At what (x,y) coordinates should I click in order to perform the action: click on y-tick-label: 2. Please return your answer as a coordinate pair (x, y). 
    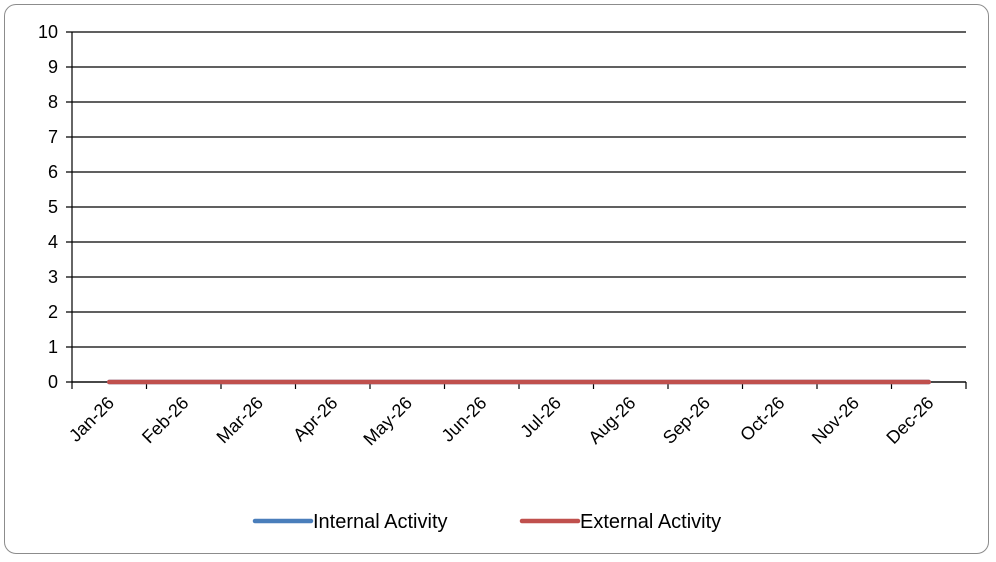
    Looking at the image, I should click on (53, 312).